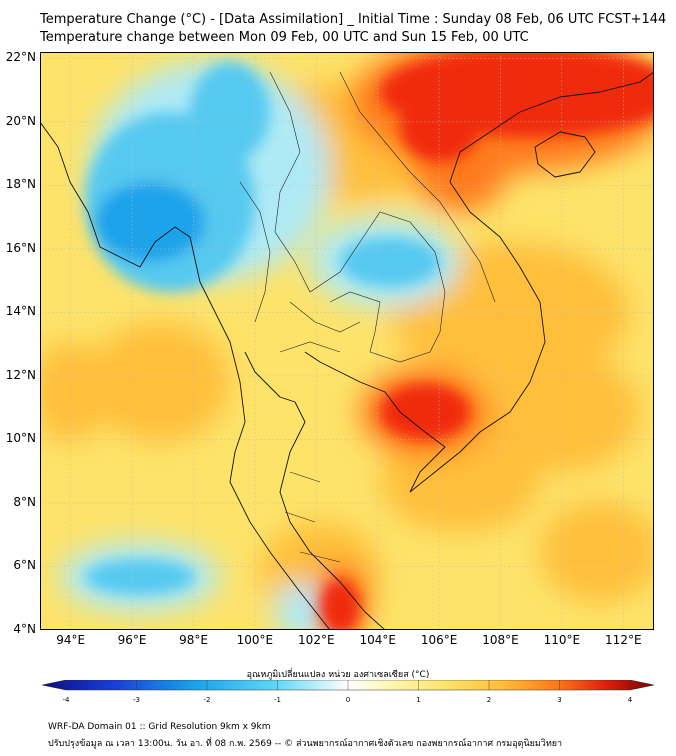 This screenshot has width=676, height=756. Describe the element at coordinates (20, 120) in the screenshot. I see `latitude-label: 20°N` at that location.